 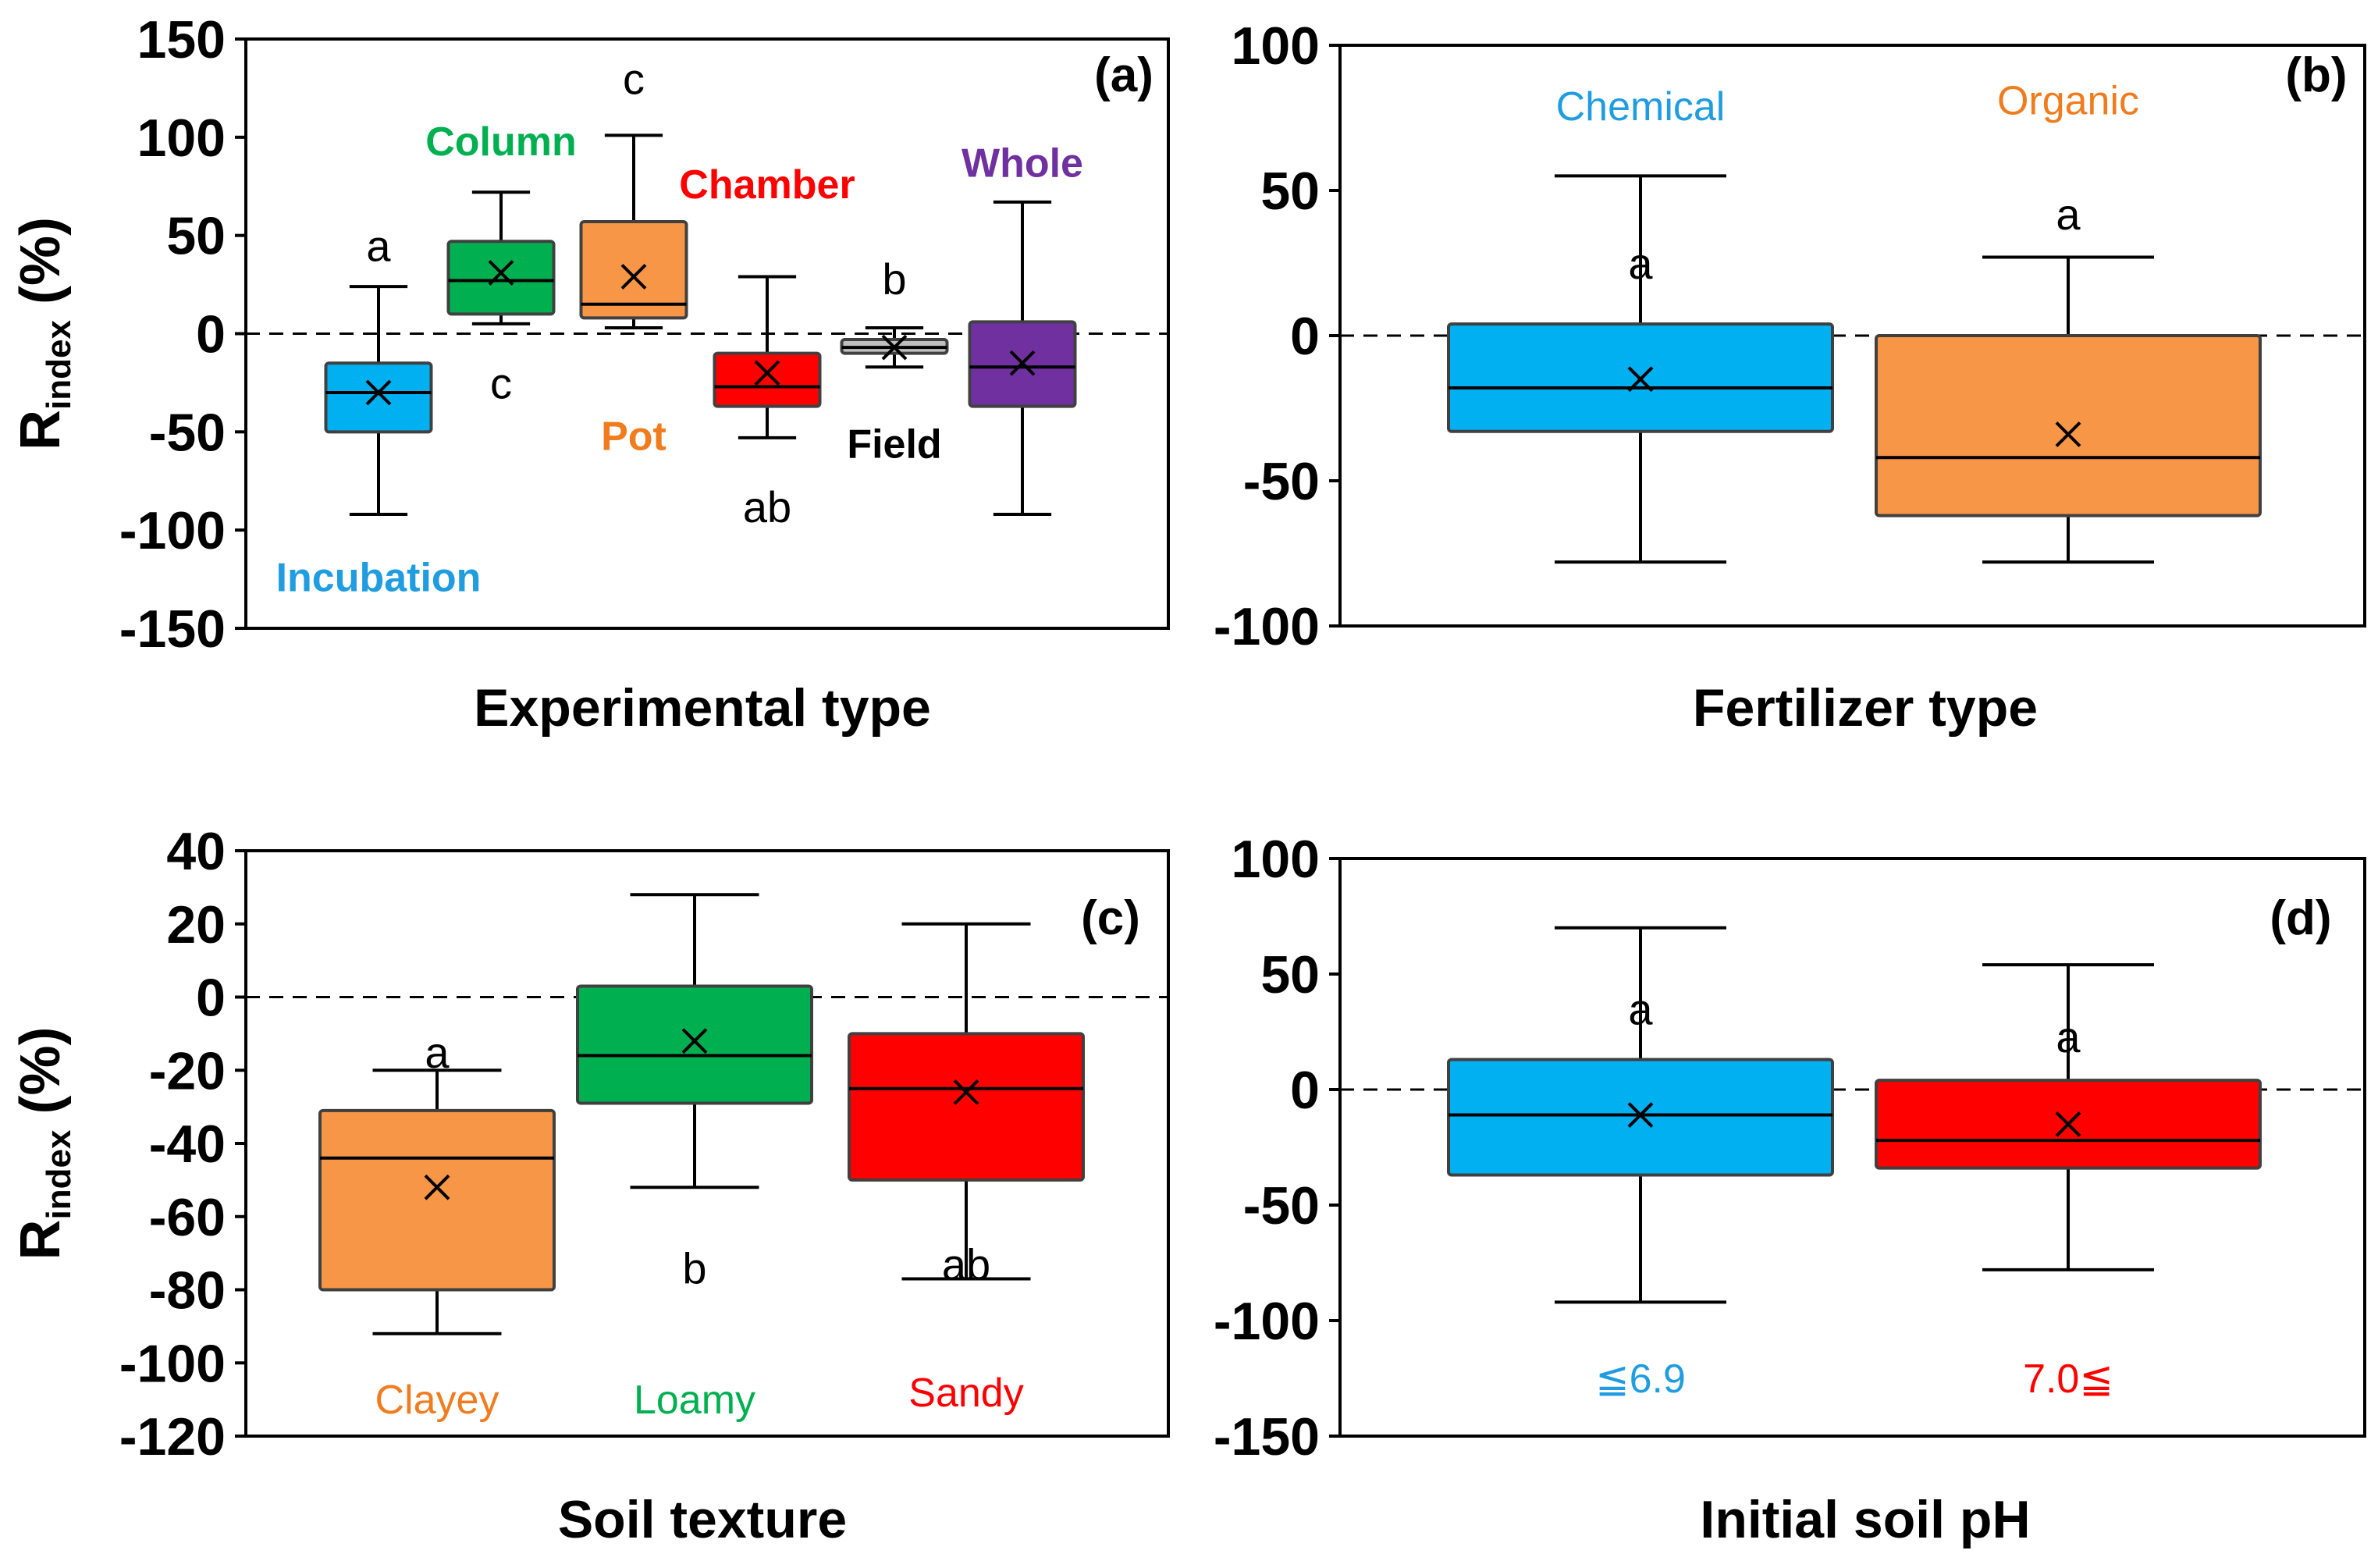 What do you see at coordinates (767, 185) in the screenshot?
I see `category-label: Chamber` at bounding box center [767, 185].